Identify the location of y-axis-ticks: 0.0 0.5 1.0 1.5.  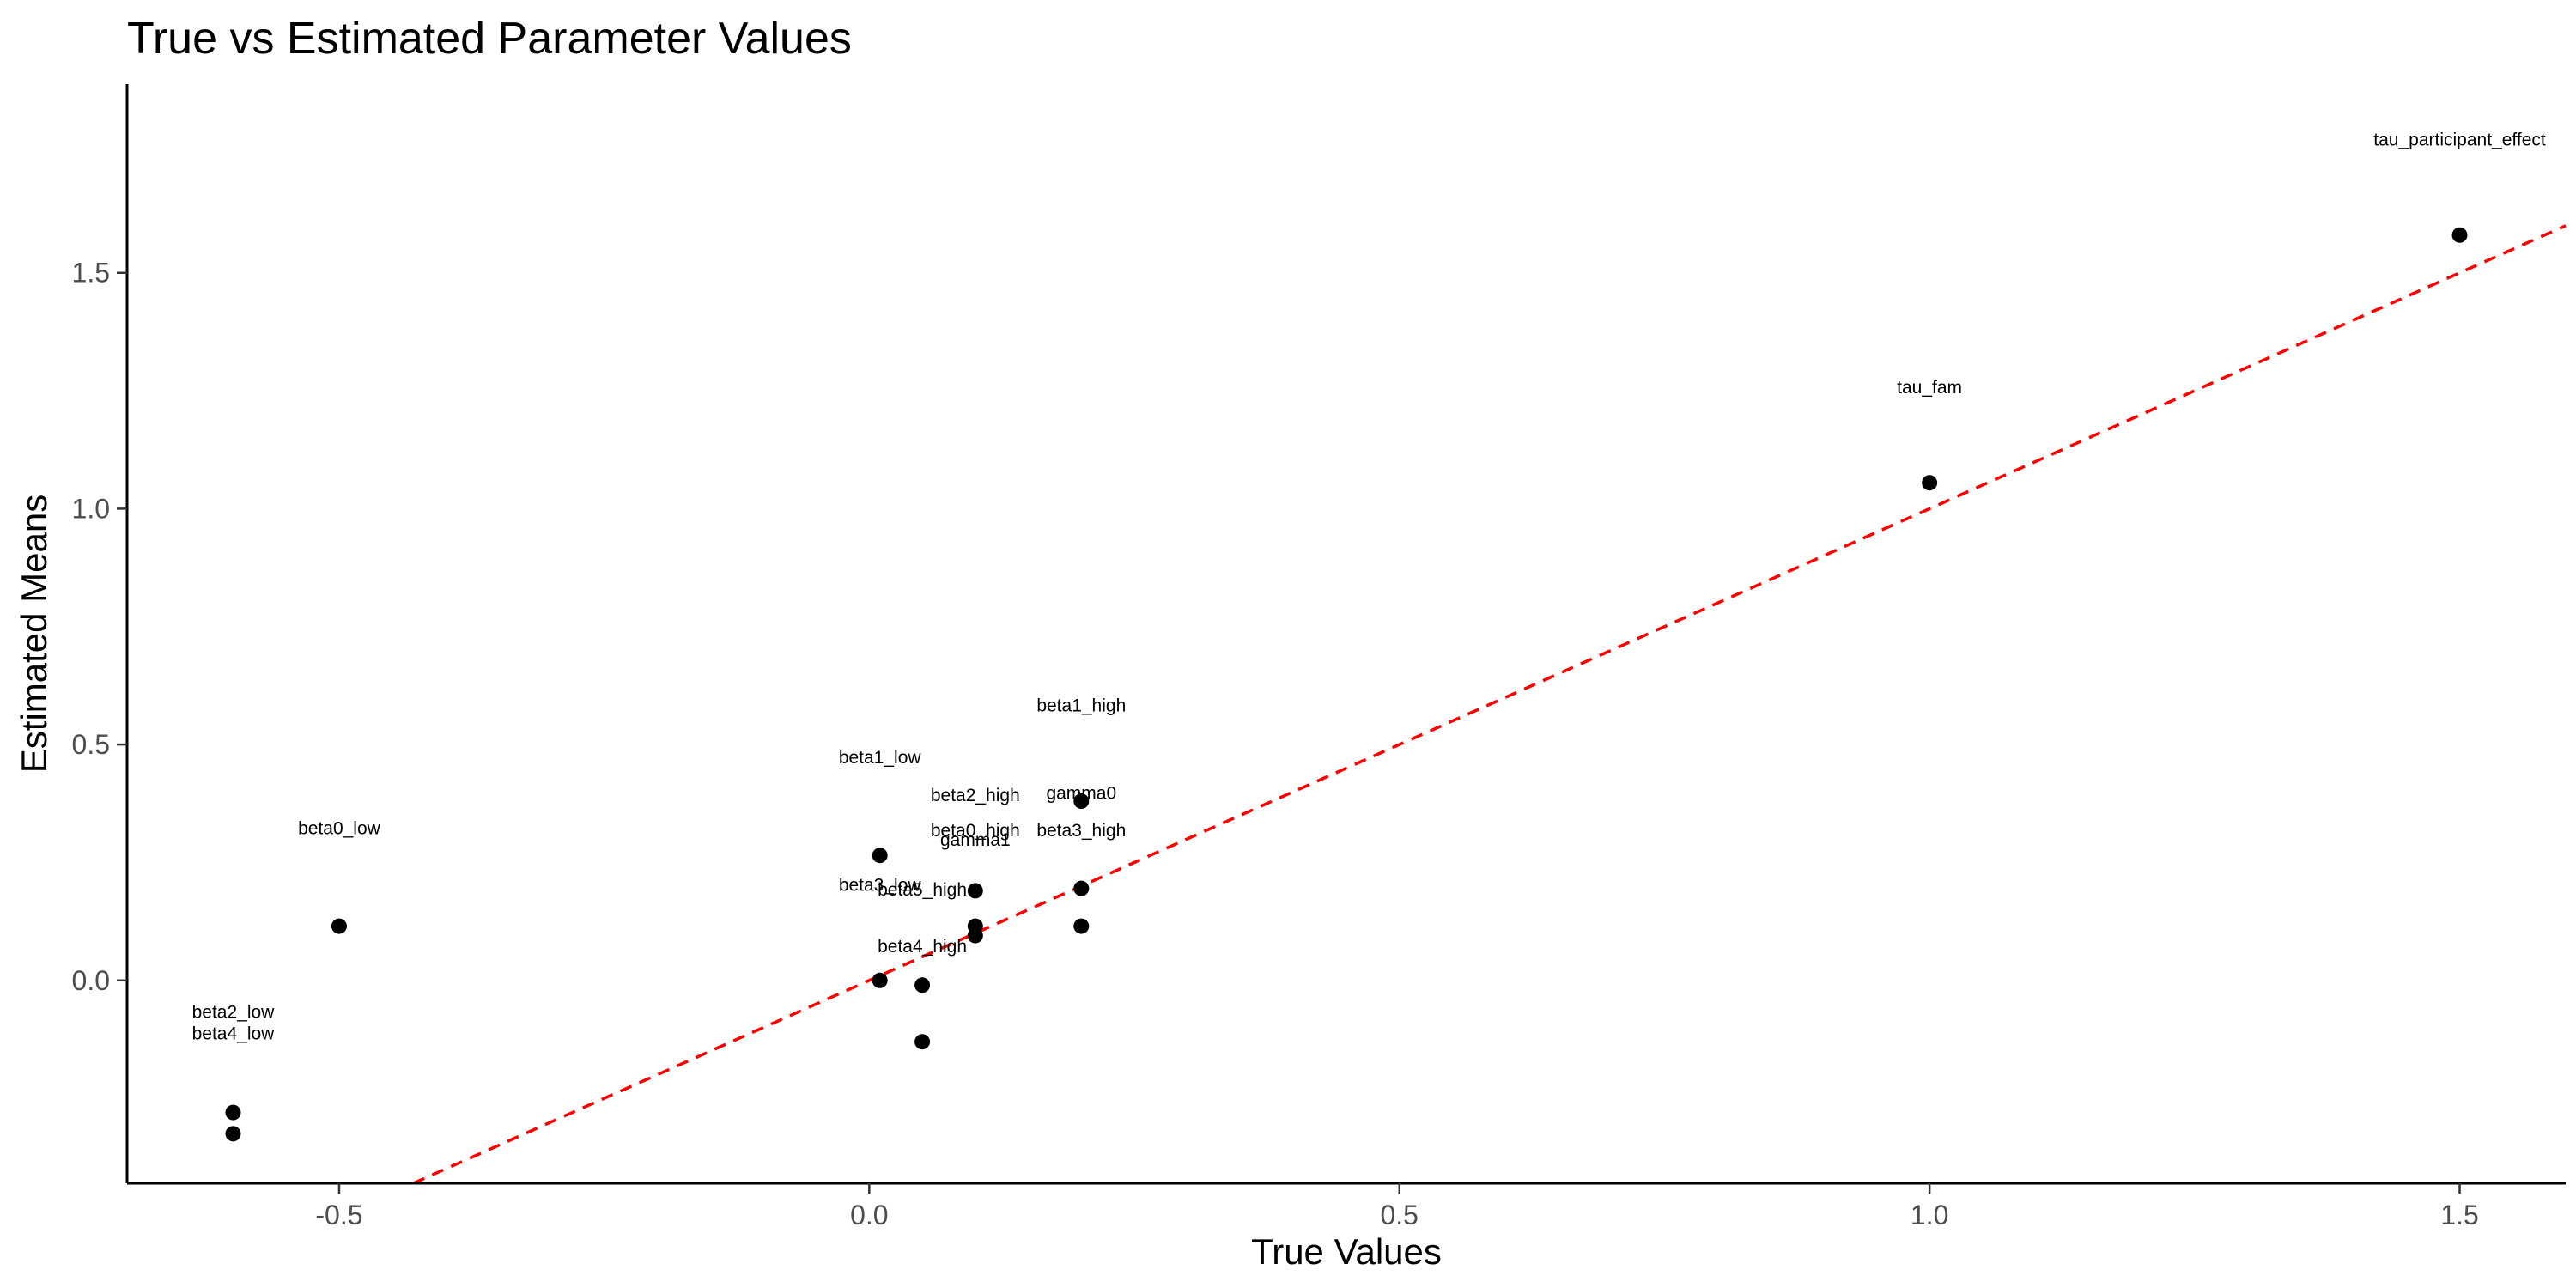
(99, 627).